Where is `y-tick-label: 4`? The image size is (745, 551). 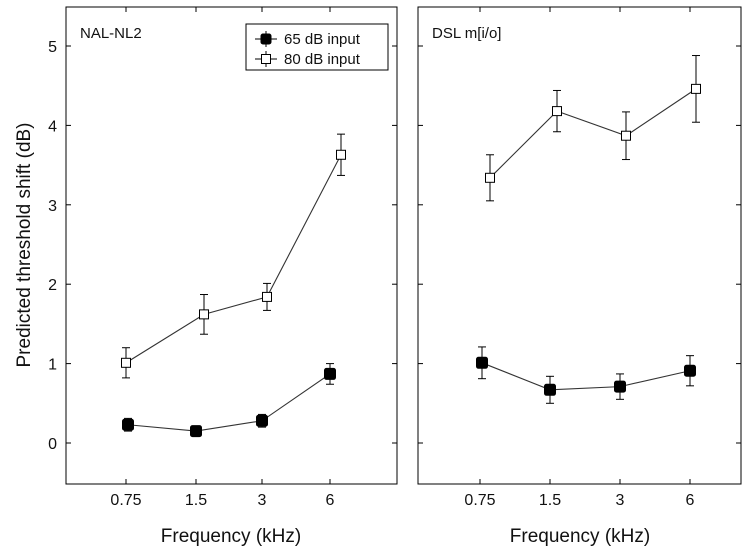 y-tick-label: 4 is located at coordinates (52, 126).